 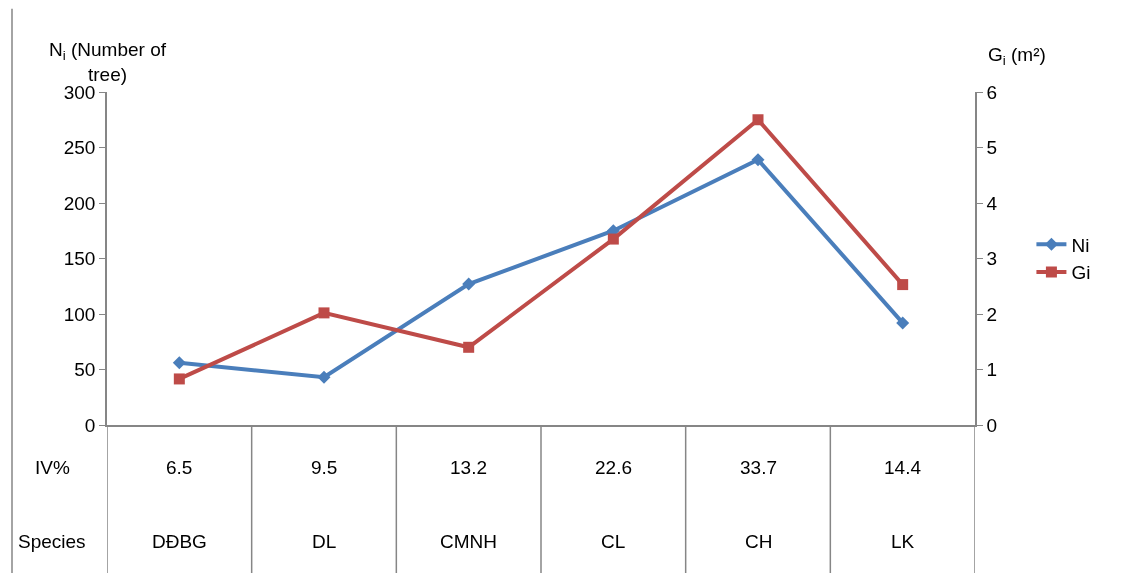 What do you see at coordinates (79, 314) in the screenshot?
I see `y-tick-label: 100` at bounding box center [79, 314].